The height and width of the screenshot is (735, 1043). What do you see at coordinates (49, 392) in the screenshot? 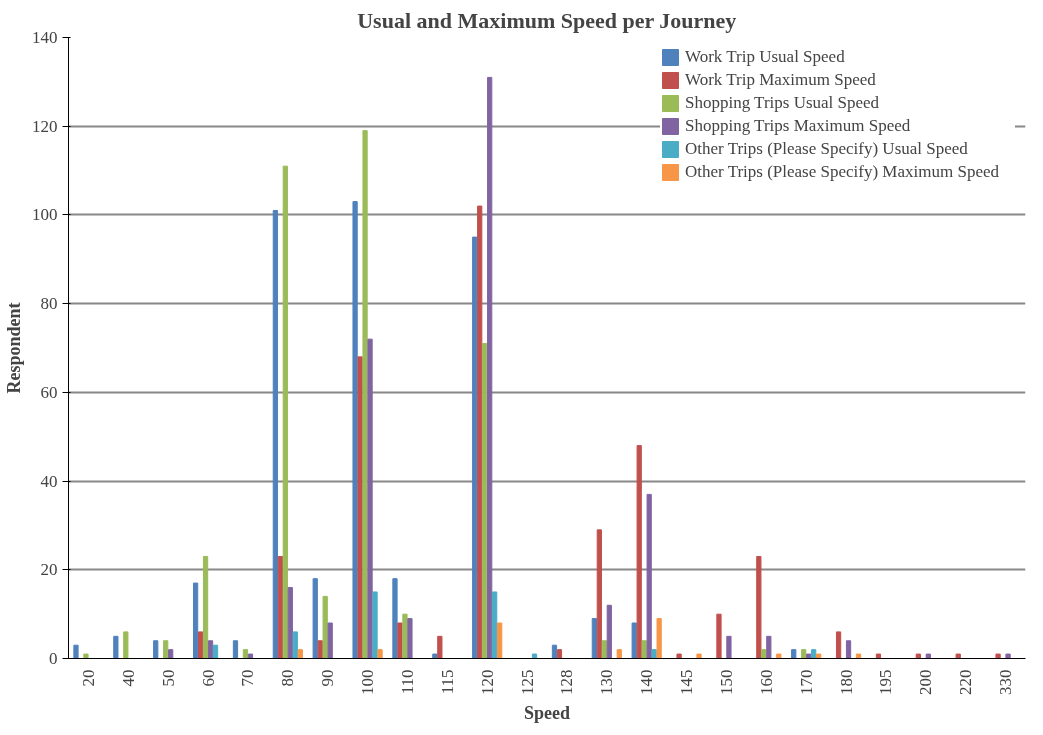
I see `y-tick-label: 60` at bounding box center [49, 392].